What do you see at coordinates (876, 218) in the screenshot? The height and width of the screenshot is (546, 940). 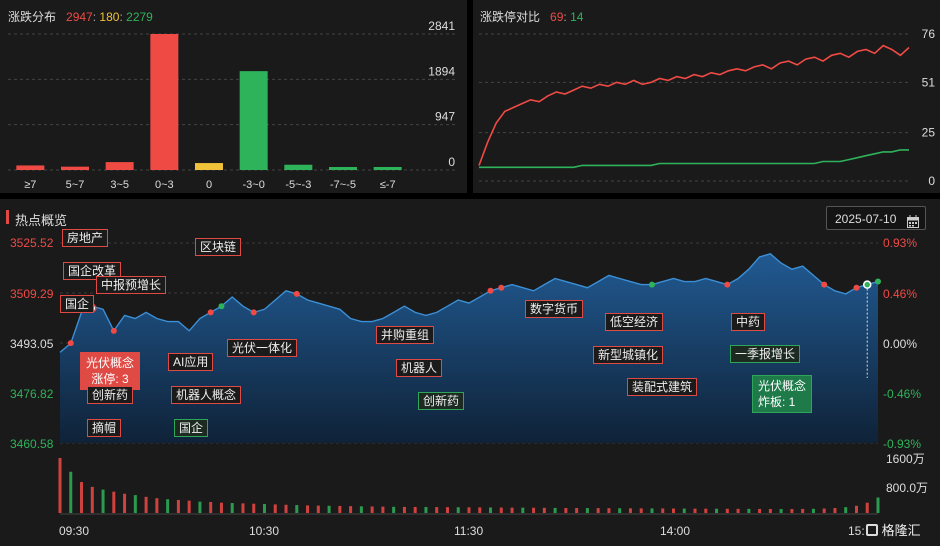 I see `date-picker: 2025-07-10` at bounding box center [876, 218].